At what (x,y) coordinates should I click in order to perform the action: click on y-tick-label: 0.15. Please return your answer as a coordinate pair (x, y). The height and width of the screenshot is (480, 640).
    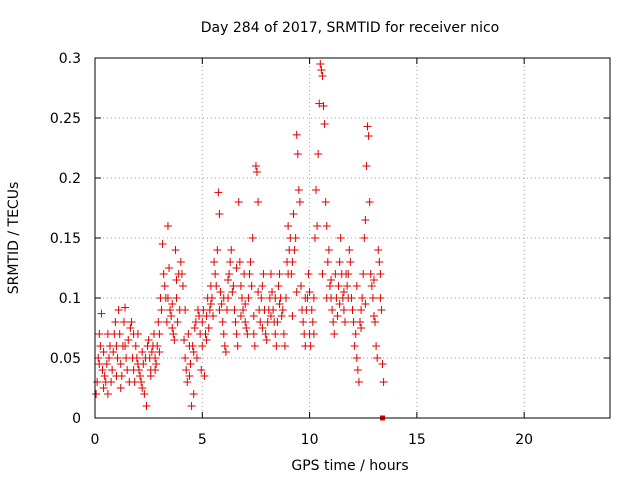
    Looking at the image, I should click on (65, 239).